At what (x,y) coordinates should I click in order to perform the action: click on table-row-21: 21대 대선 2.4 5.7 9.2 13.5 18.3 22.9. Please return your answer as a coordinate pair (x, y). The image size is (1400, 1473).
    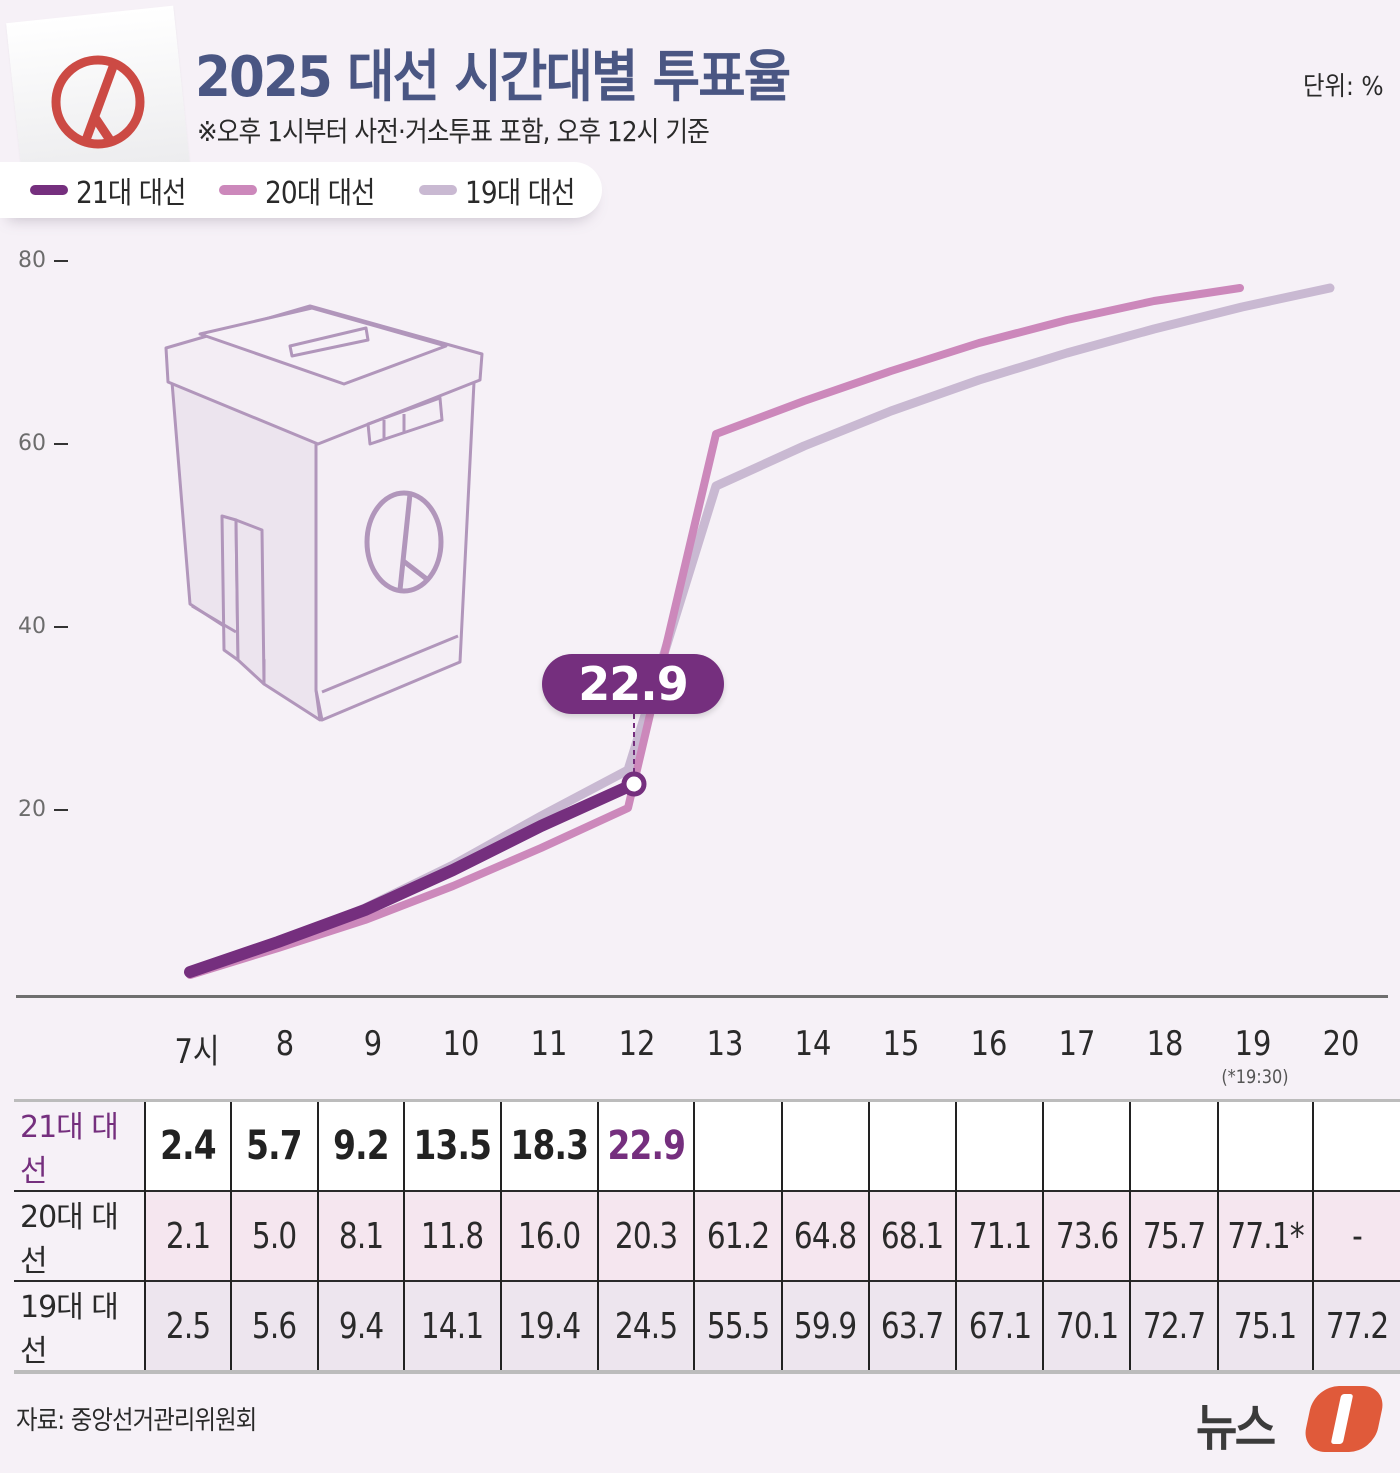
    Looking at the image, I should click on (707, 1145).